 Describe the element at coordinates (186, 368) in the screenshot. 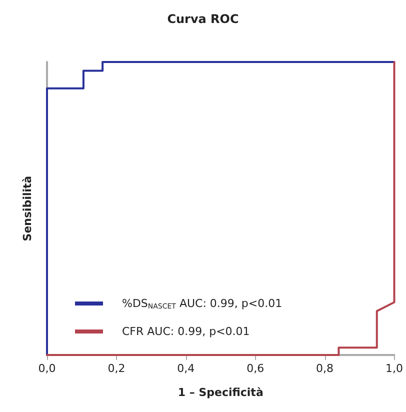

I see `x-tick-label: 0,4` at that location.